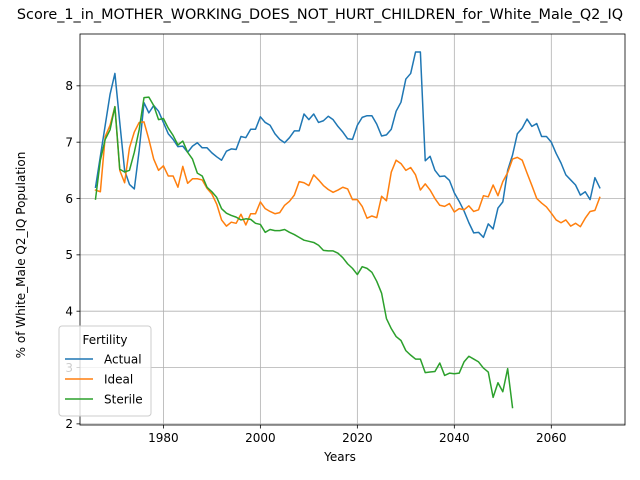 Image resolution: width=640 pixels, height=480 pixels. I want to click on legend: Fertility Actual Ideal Sterile, so click(105, 371).